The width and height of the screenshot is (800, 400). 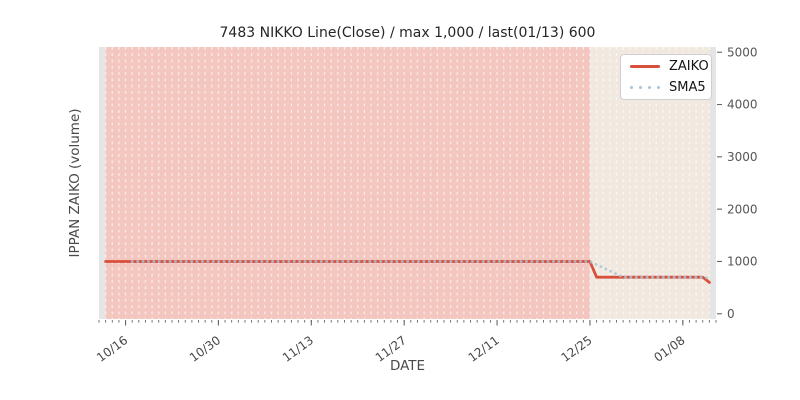 What do you see at coordinates (742, 262) in the screenshot?
I see `y-tick-label: 1000` at bounding box center [742, 262].